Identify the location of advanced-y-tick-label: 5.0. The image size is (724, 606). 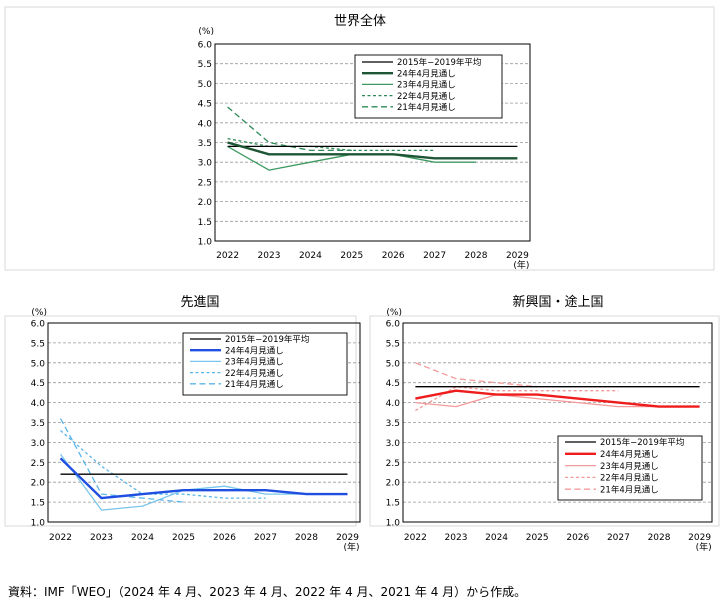
(38, 364).